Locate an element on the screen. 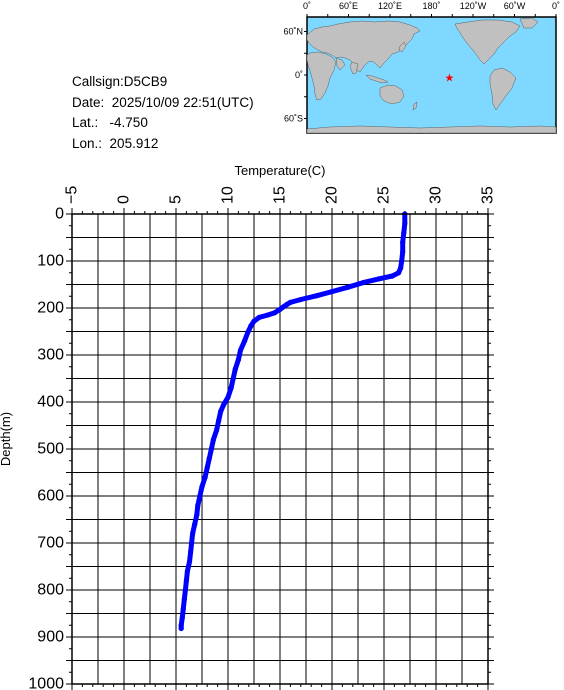  x-tick-label: 0 is located at coordinates (124, 199).